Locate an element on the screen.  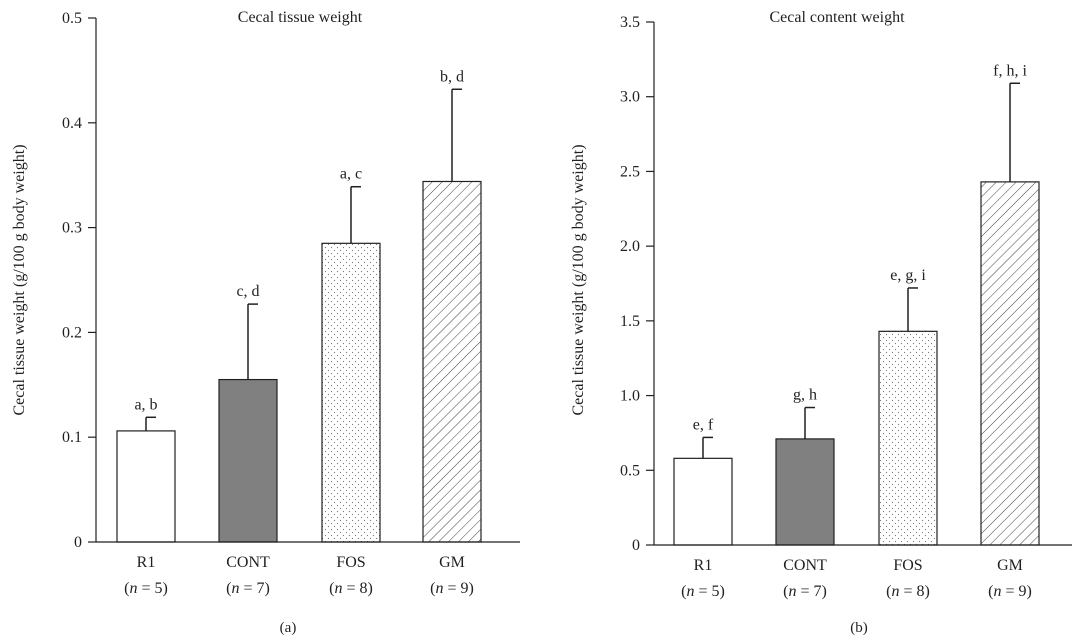
chart-b-x-tick-label: GM is located at coordinates (1010, 565).